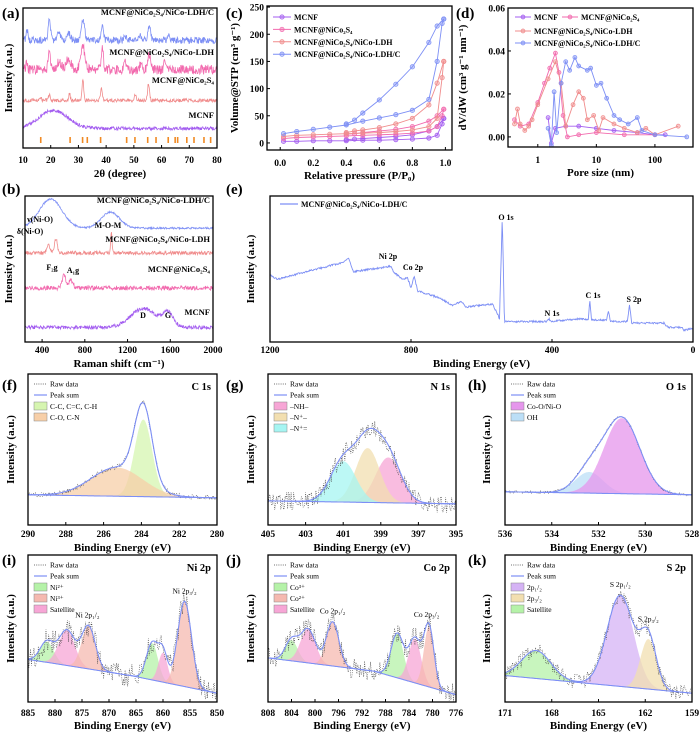 The image size is (700, 732). What do you see at coordinates (505, 714) in the screenshot?
I see `x-tick-label: 171` at bounding box center [505, 714].